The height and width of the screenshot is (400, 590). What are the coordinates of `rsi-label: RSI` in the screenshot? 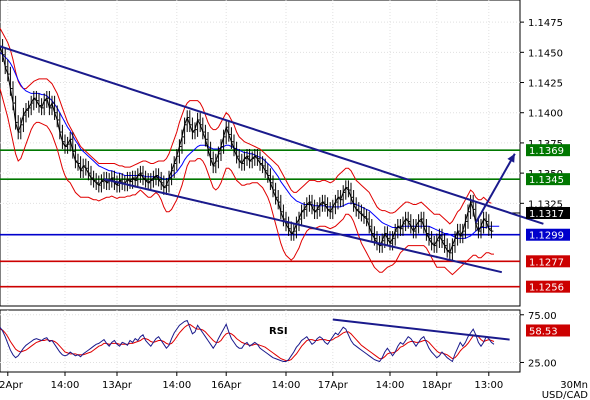 It's located at (278, 331).